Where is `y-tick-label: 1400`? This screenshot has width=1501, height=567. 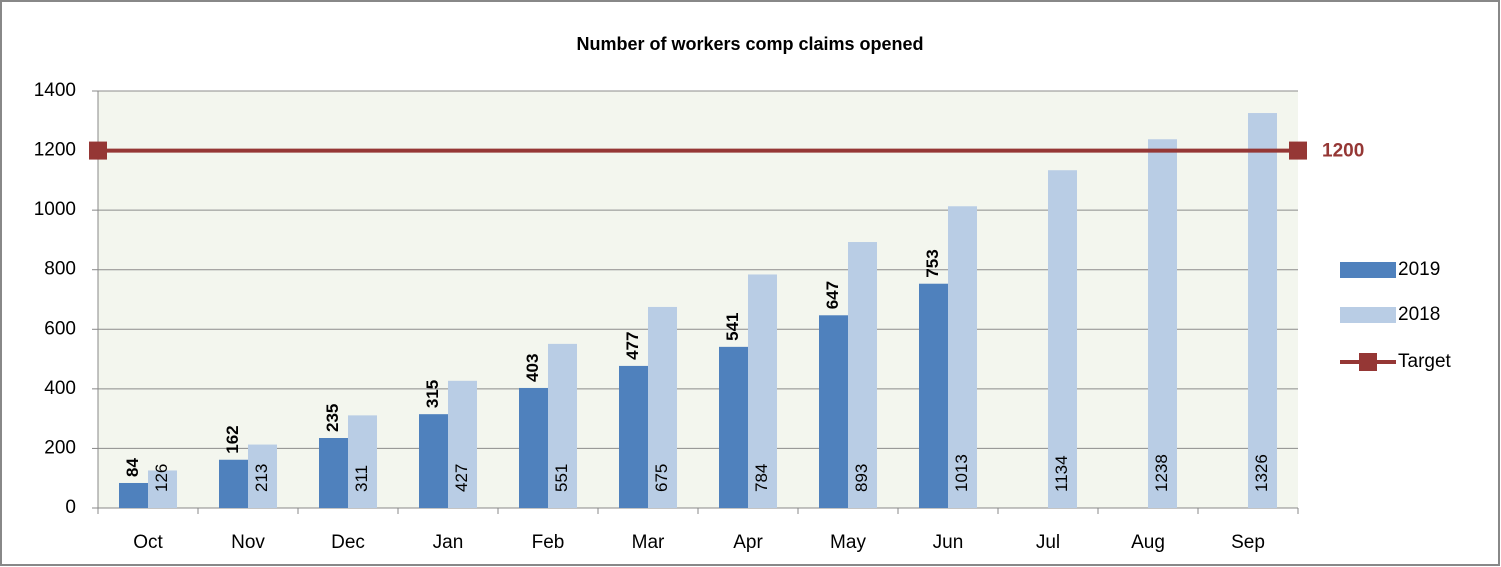
y-tick-label: 1400 is located at coordinates (55, 90).